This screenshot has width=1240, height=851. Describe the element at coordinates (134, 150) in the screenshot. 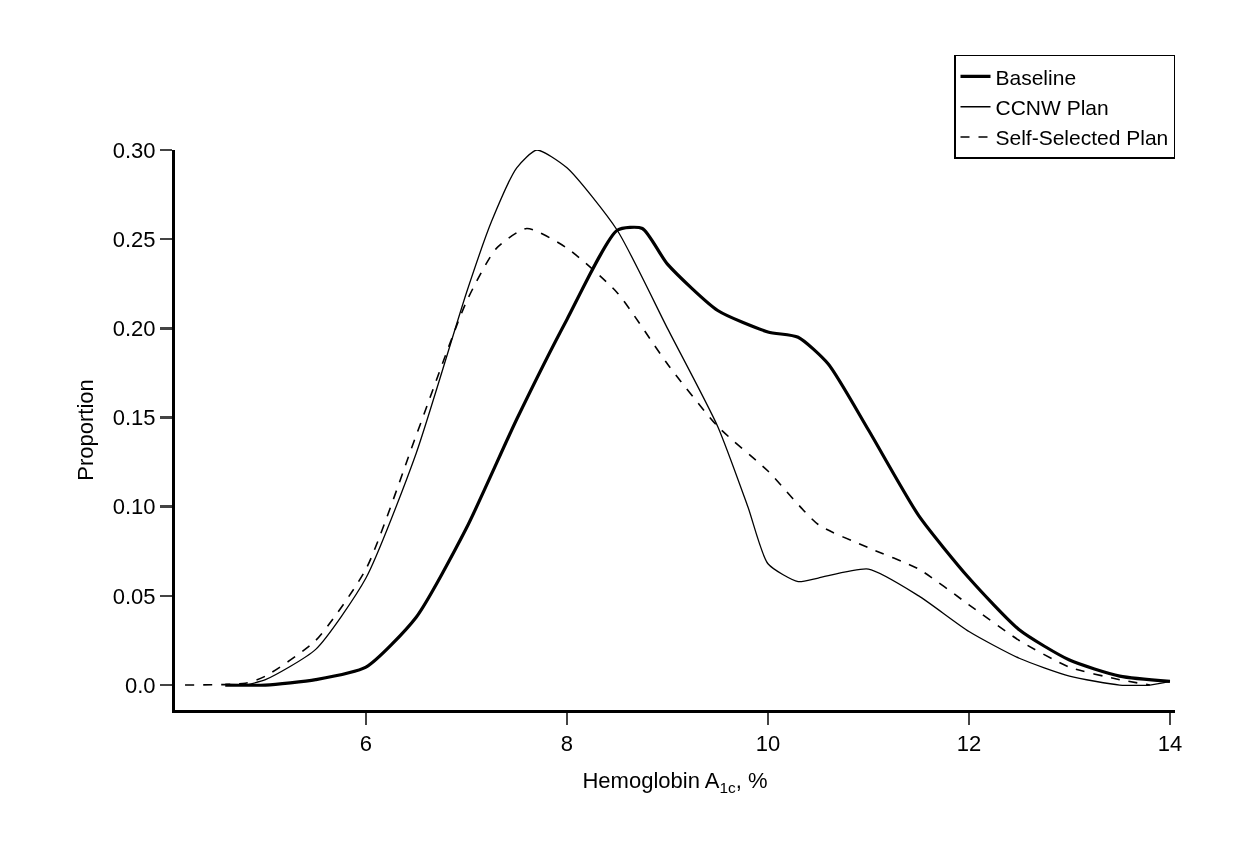

I see `y-tick-label: 0.30` at that location.